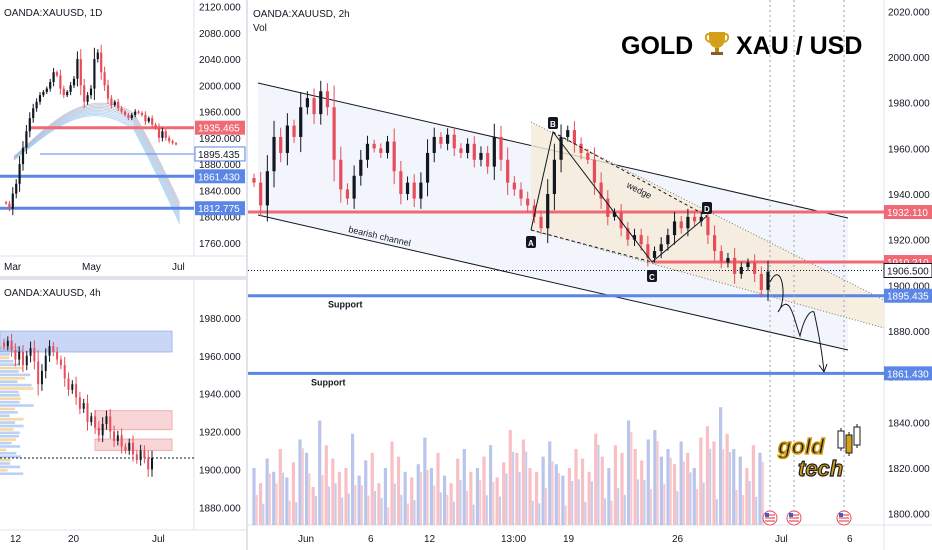 The width and height of the screenshot is (932, 550). Describe the element at coordinates (74, 539) in the screenshot. I see `h4-time-label: 20` at that location.